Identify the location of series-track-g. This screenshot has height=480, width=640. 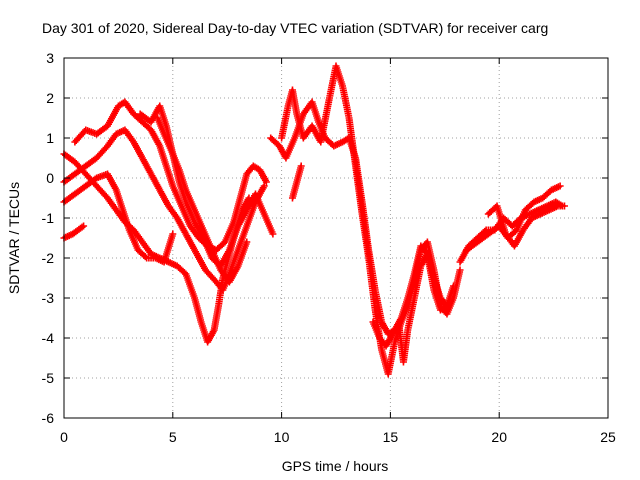
(202, 200).